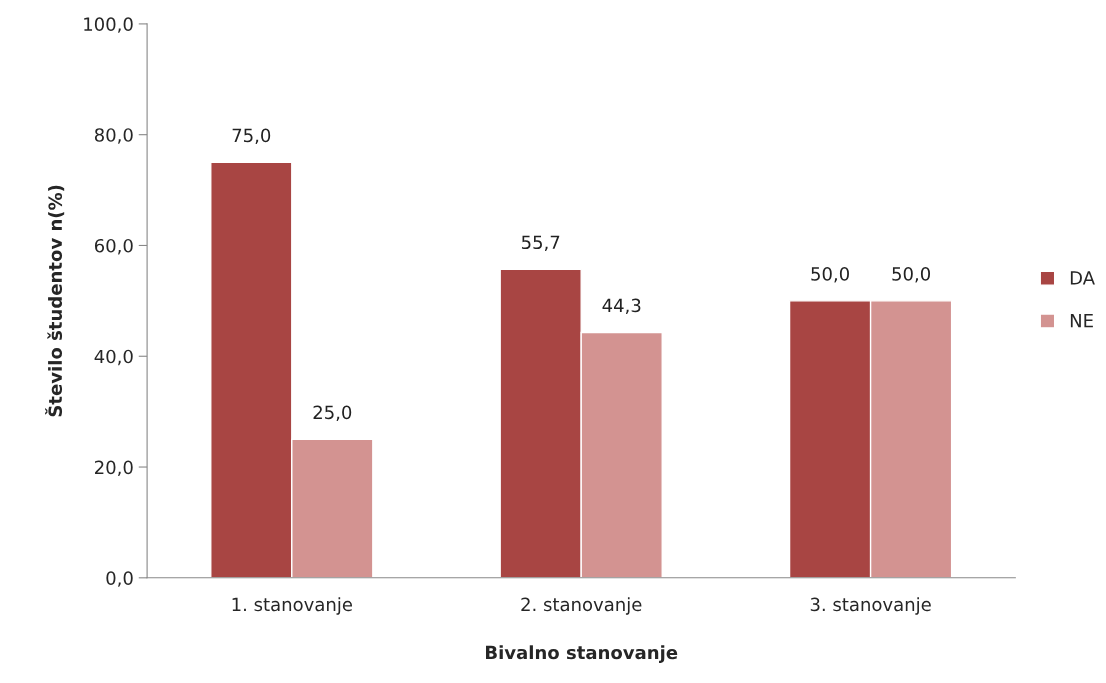 This screenshot has height=683, width=1106. I want to click on data-label: 44,3, so click(621, 306).